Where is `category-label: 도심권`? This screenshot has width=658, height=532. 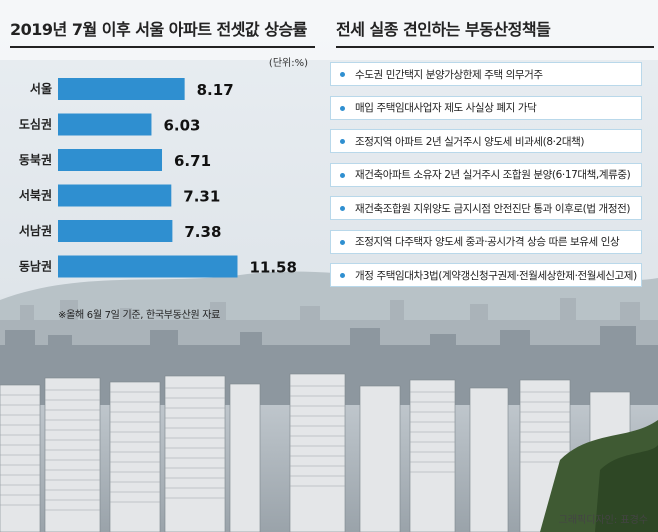 category-label: 도심권 is located at coordinates (35, 124).